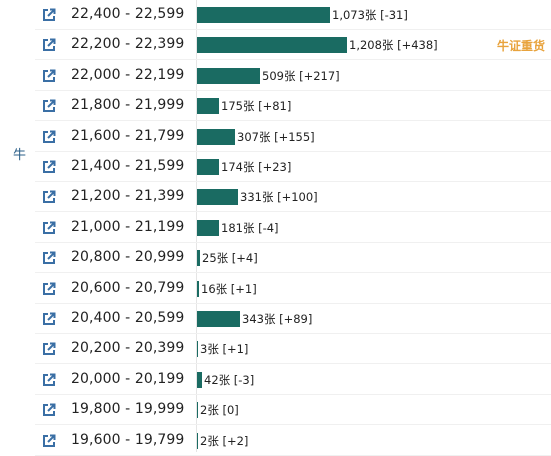 Image resolution: width=551 pixels, height=456 pixels. I want to click on table-row: 21,000 - 21,199 181张 [-4], so click(275, 228).